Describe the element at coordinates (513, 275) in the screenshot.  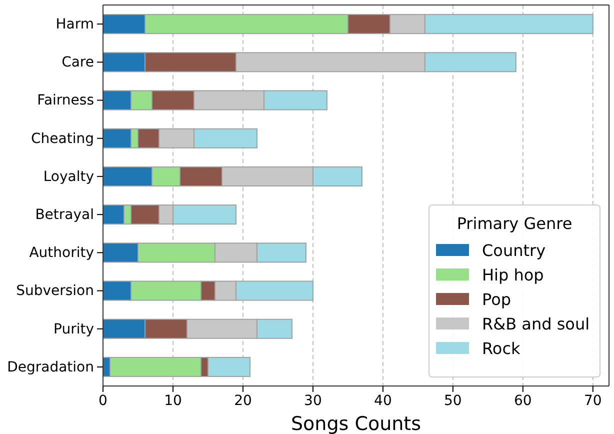
I see `legend-label: Hip hop` at that location.